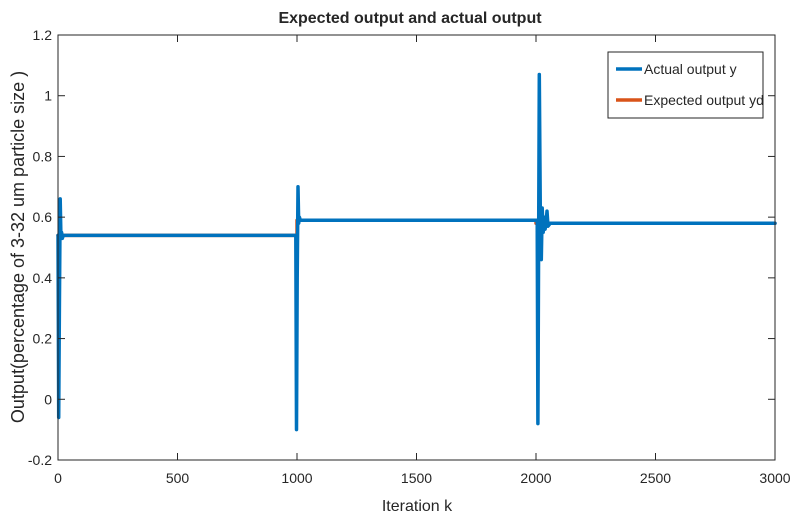  I want to click on y-tick-label: 0.6, so click(43, 217).